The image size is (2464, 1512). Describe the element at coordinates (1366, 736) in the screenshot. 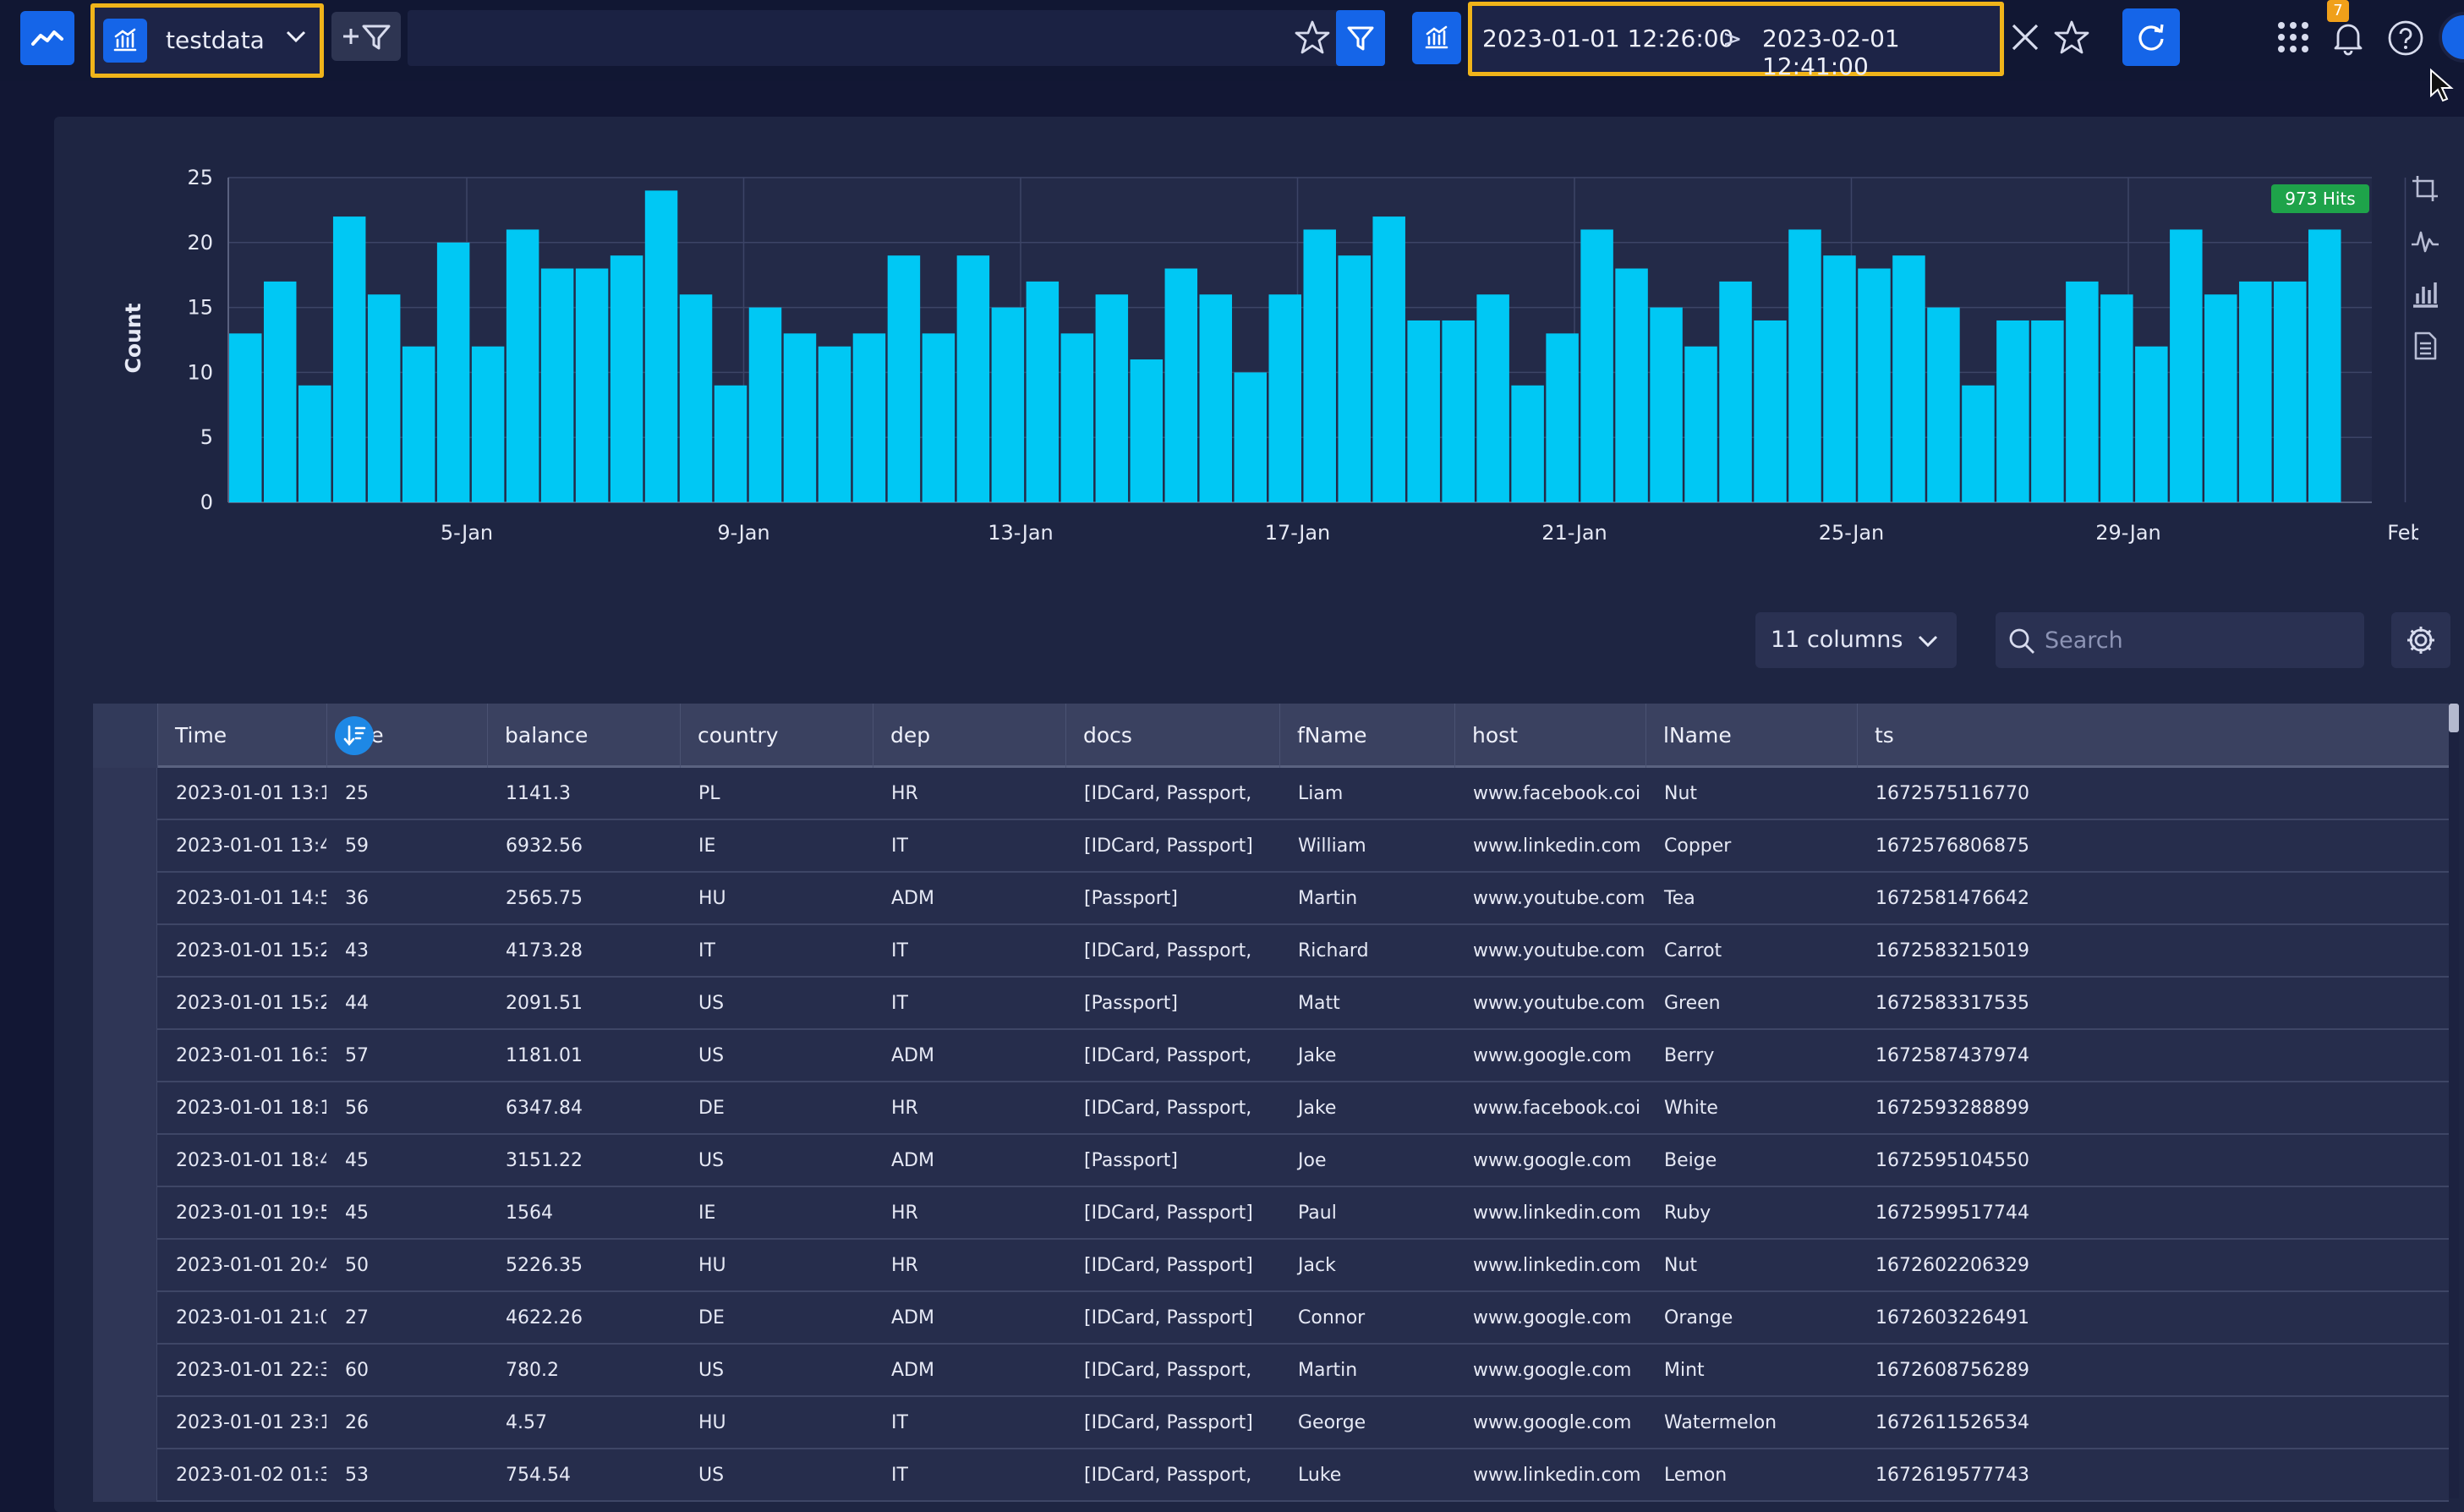

I see `column-header-fname: fName` at that location.